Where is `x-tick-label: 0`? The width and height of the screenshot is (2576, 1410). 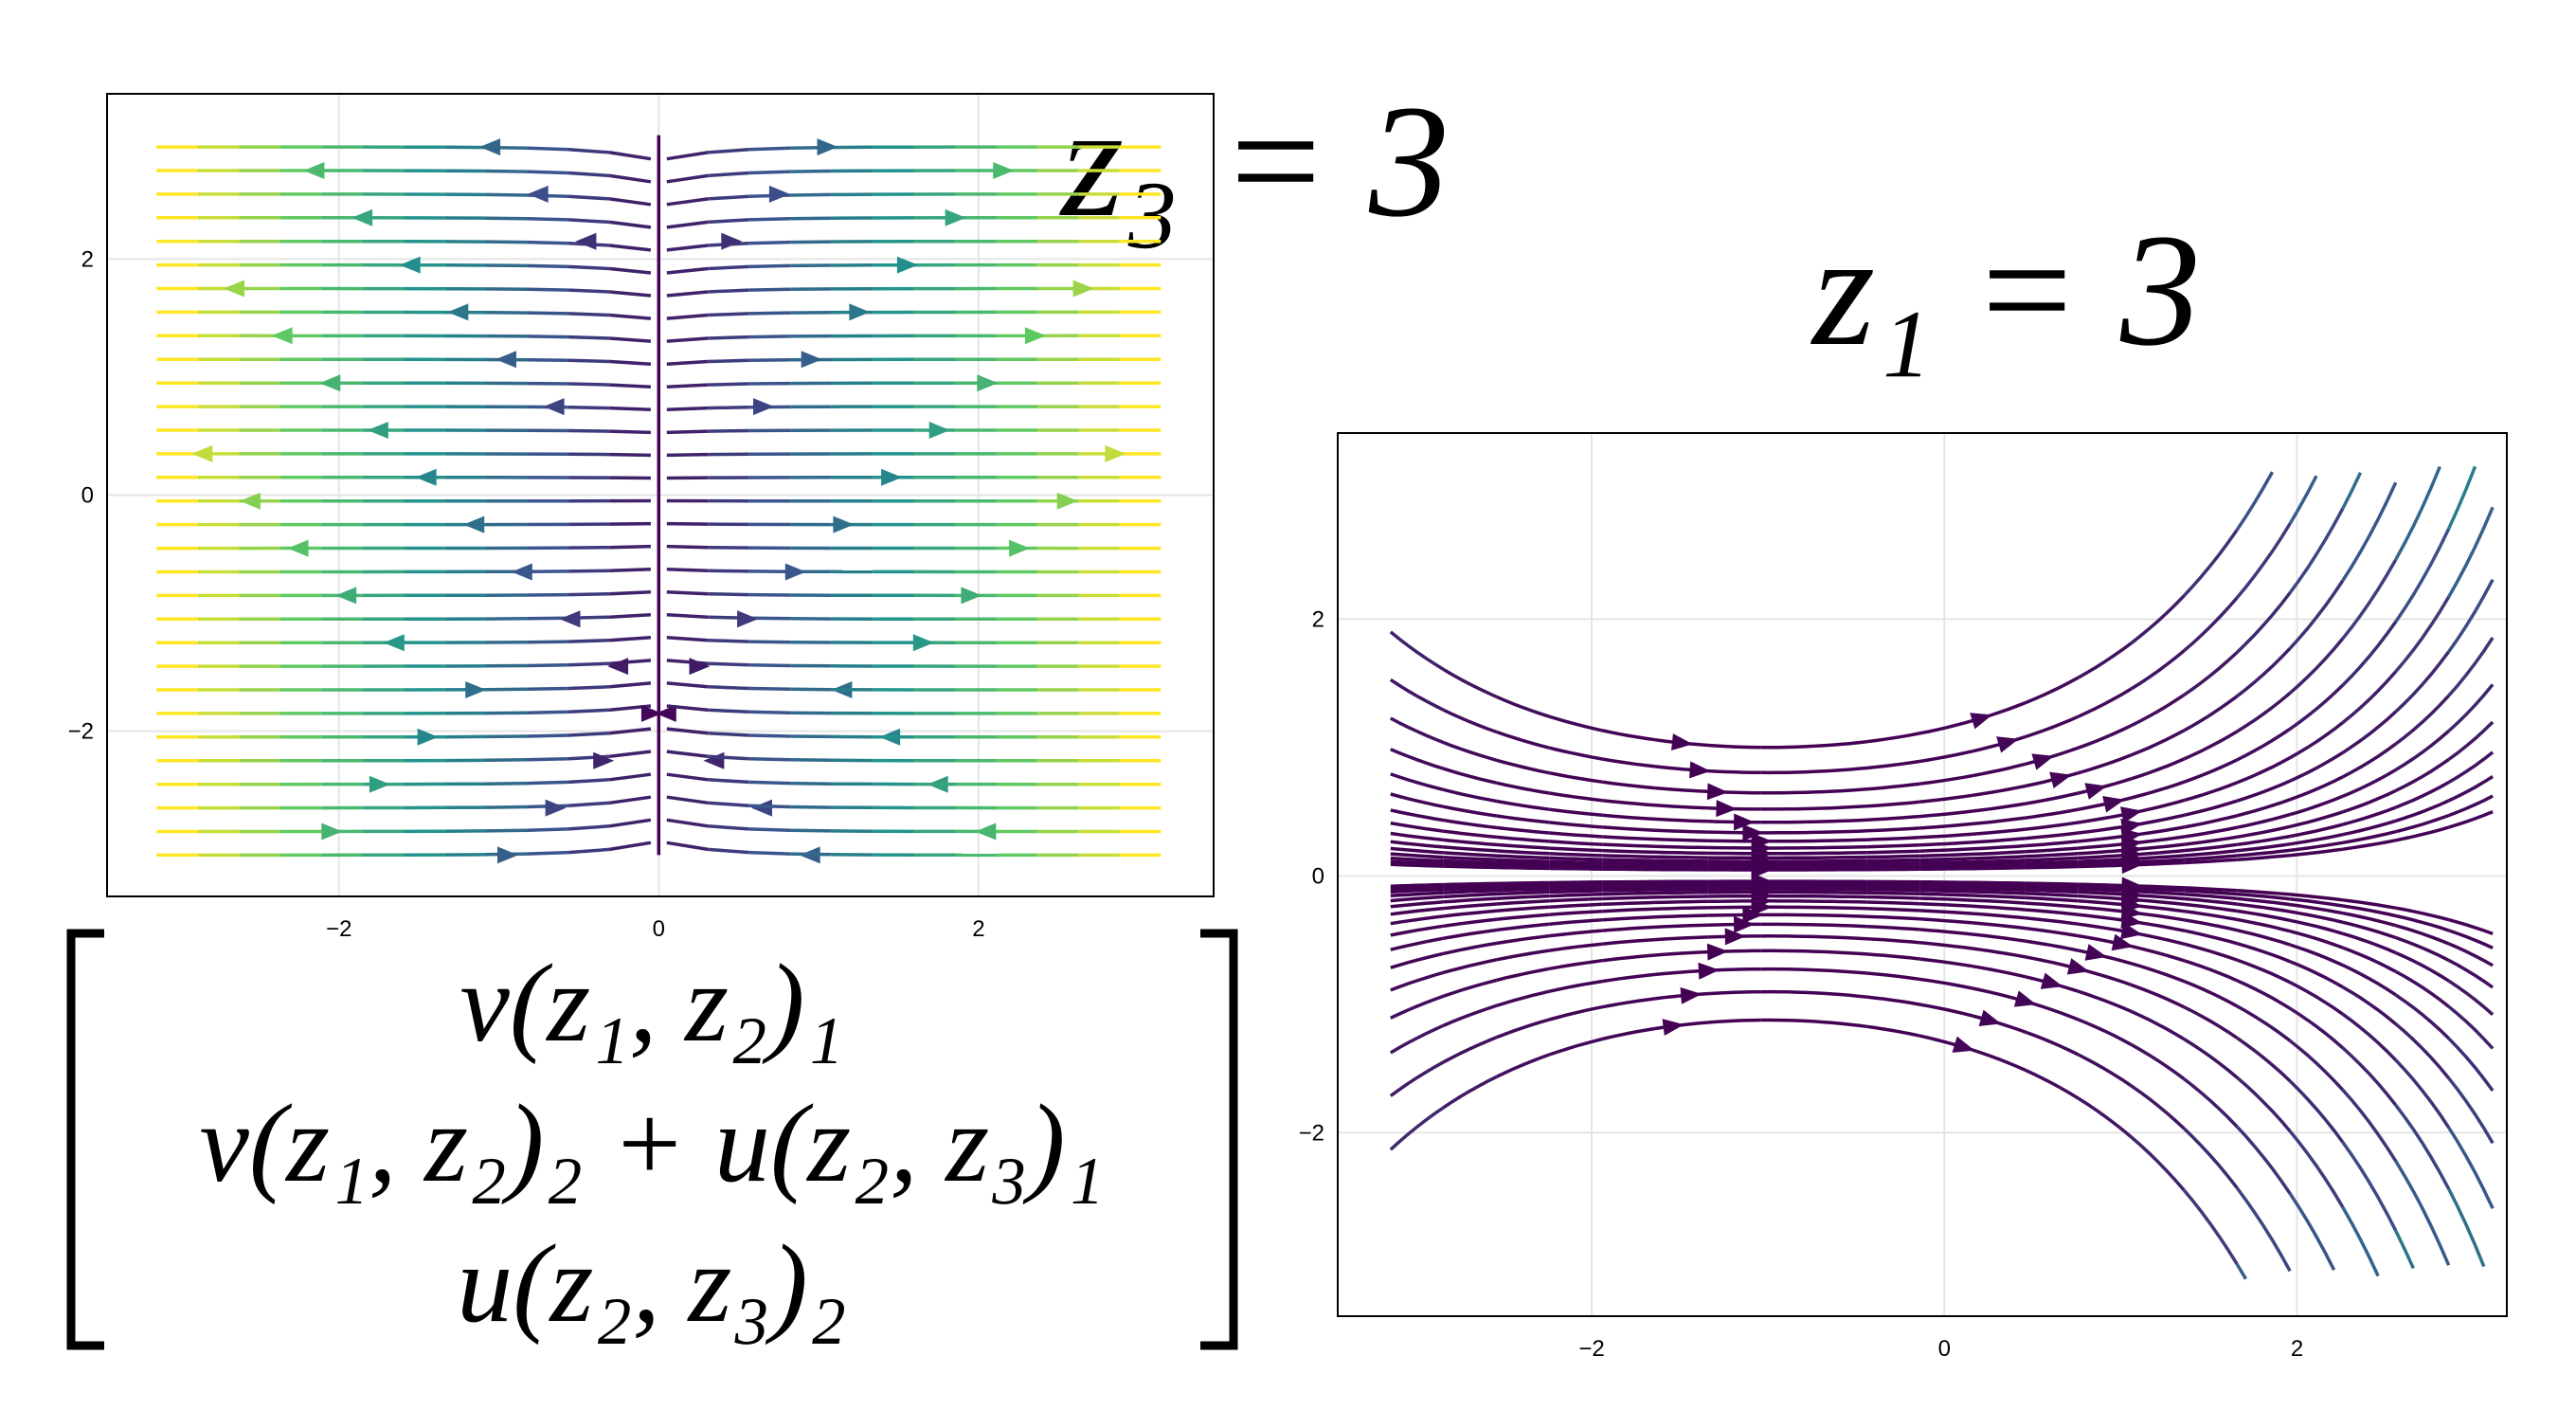 x-tick-label: 0 is located at coordinates (1944, 1349).